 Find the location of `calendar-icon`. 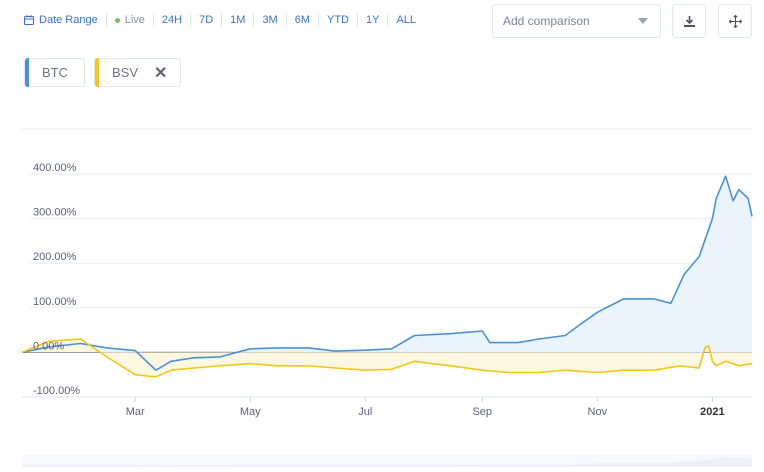

calendar-icon is located at coordinates (29, 20).